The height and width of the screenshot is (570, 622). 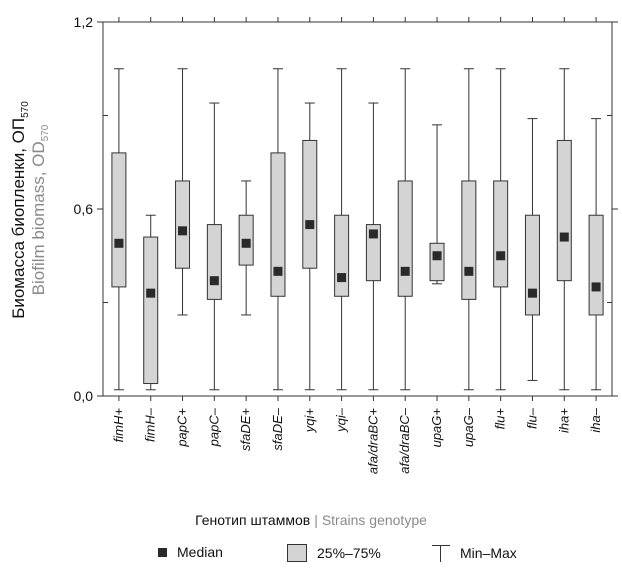 What do you see at coordinates (297, 553) in the screenshot?
I see `iqr-box-icon` at bounding box center [297, 553].